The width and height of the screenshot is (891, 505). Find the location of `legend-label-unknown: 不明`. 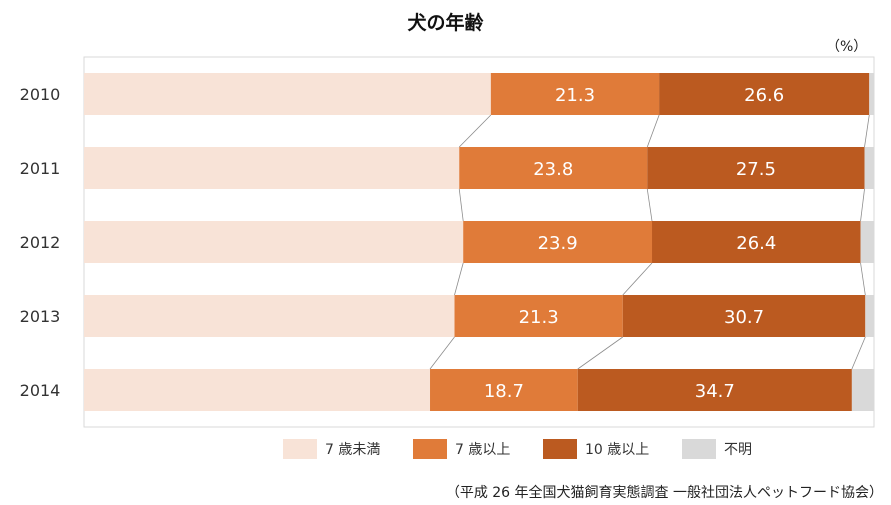

legend-label-unknown: 不明 is located at coordinates (738, 450).